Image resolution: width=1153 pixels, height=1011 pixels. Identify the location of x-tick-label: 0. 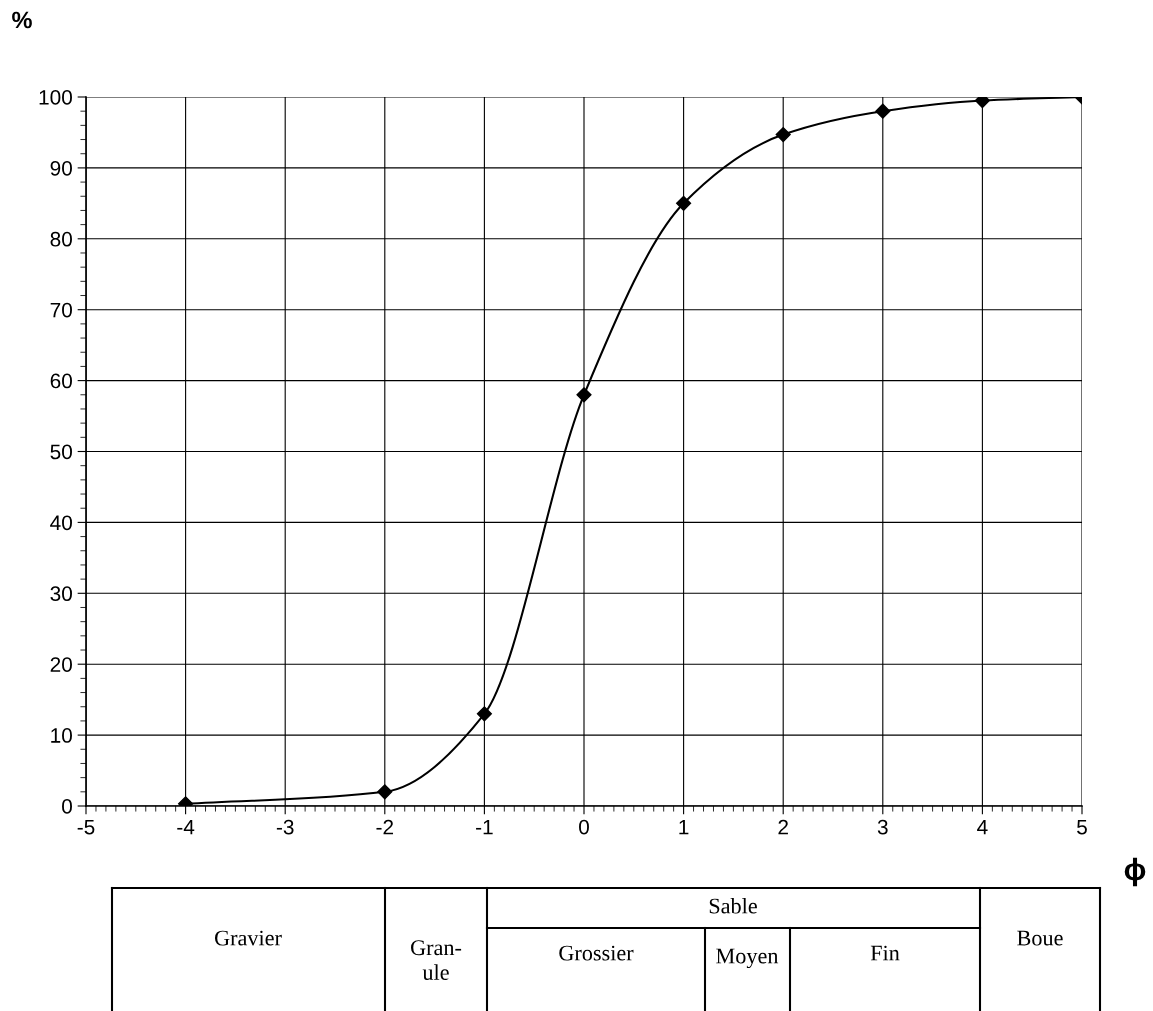
(584, 827).